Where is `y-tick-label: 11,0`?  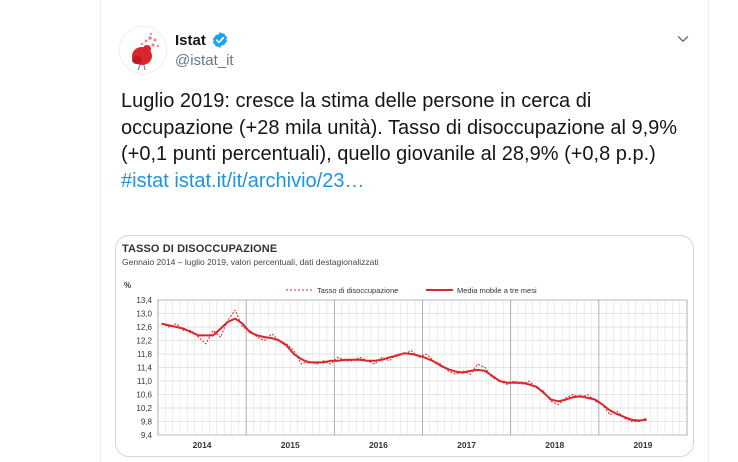
y-tick-label: 11,0 is located at coordinates (145, 381).